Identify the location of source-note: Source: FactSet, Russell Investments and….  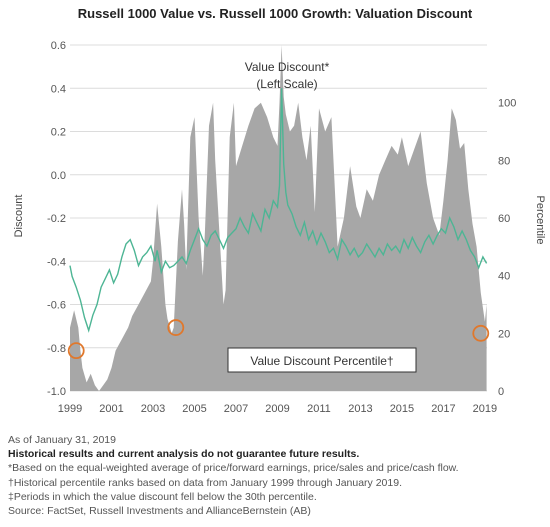
(159, 511).